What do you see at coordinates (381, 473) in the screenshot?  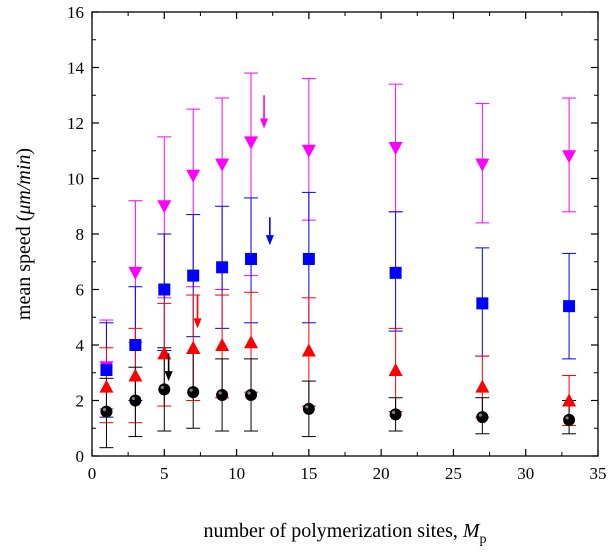 I see `x-tick-label: 20` at bounding box center [381, 473].